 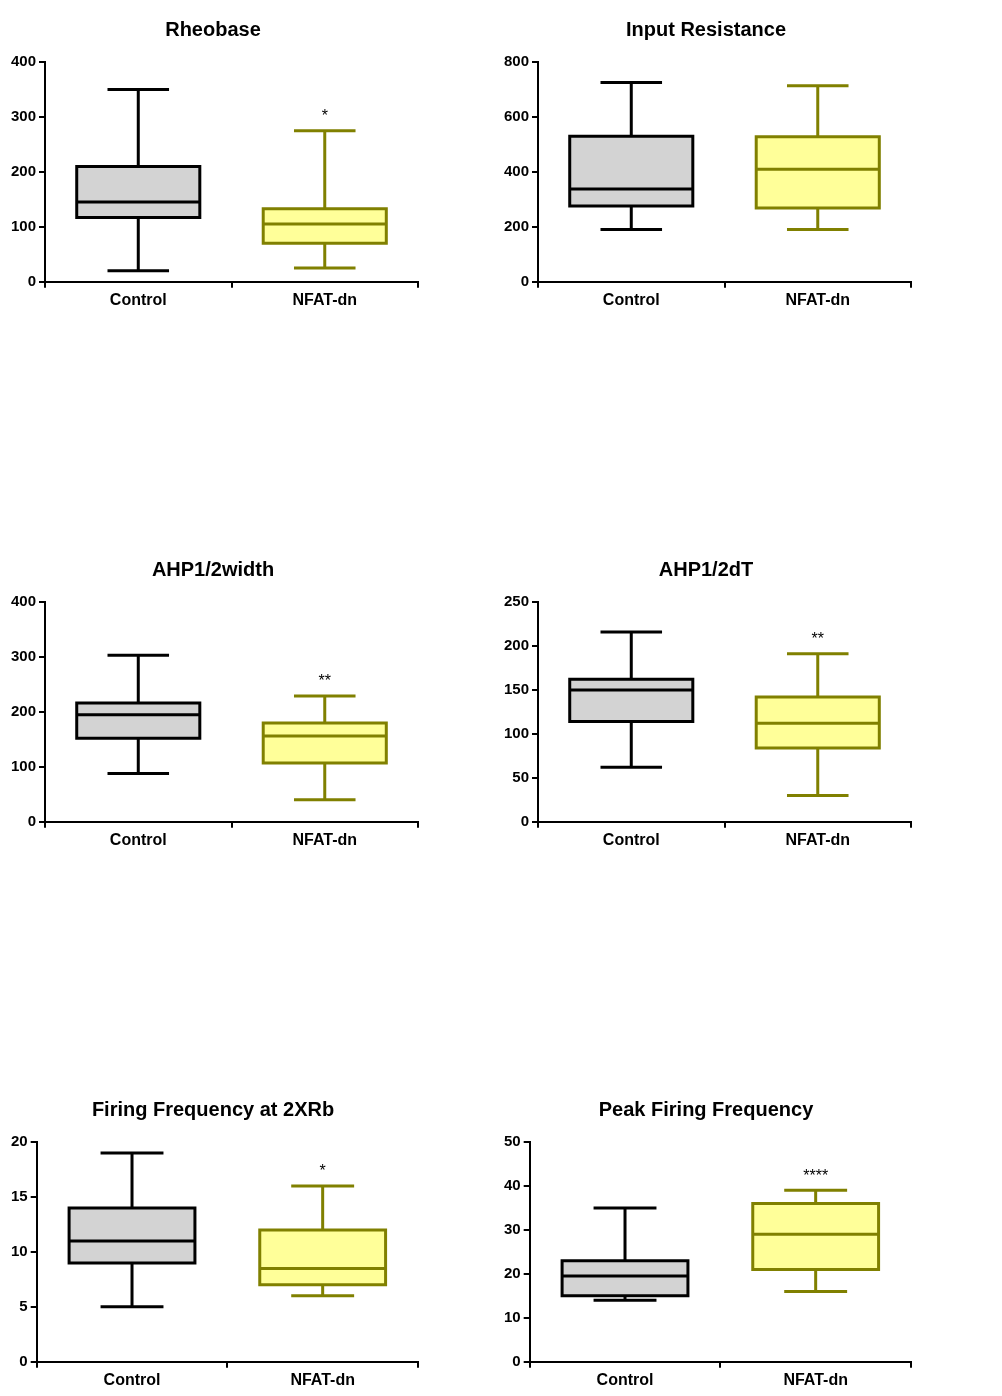 I want to click on chart-title: Peak Firing Frequency, so click(x=706, y=1108).